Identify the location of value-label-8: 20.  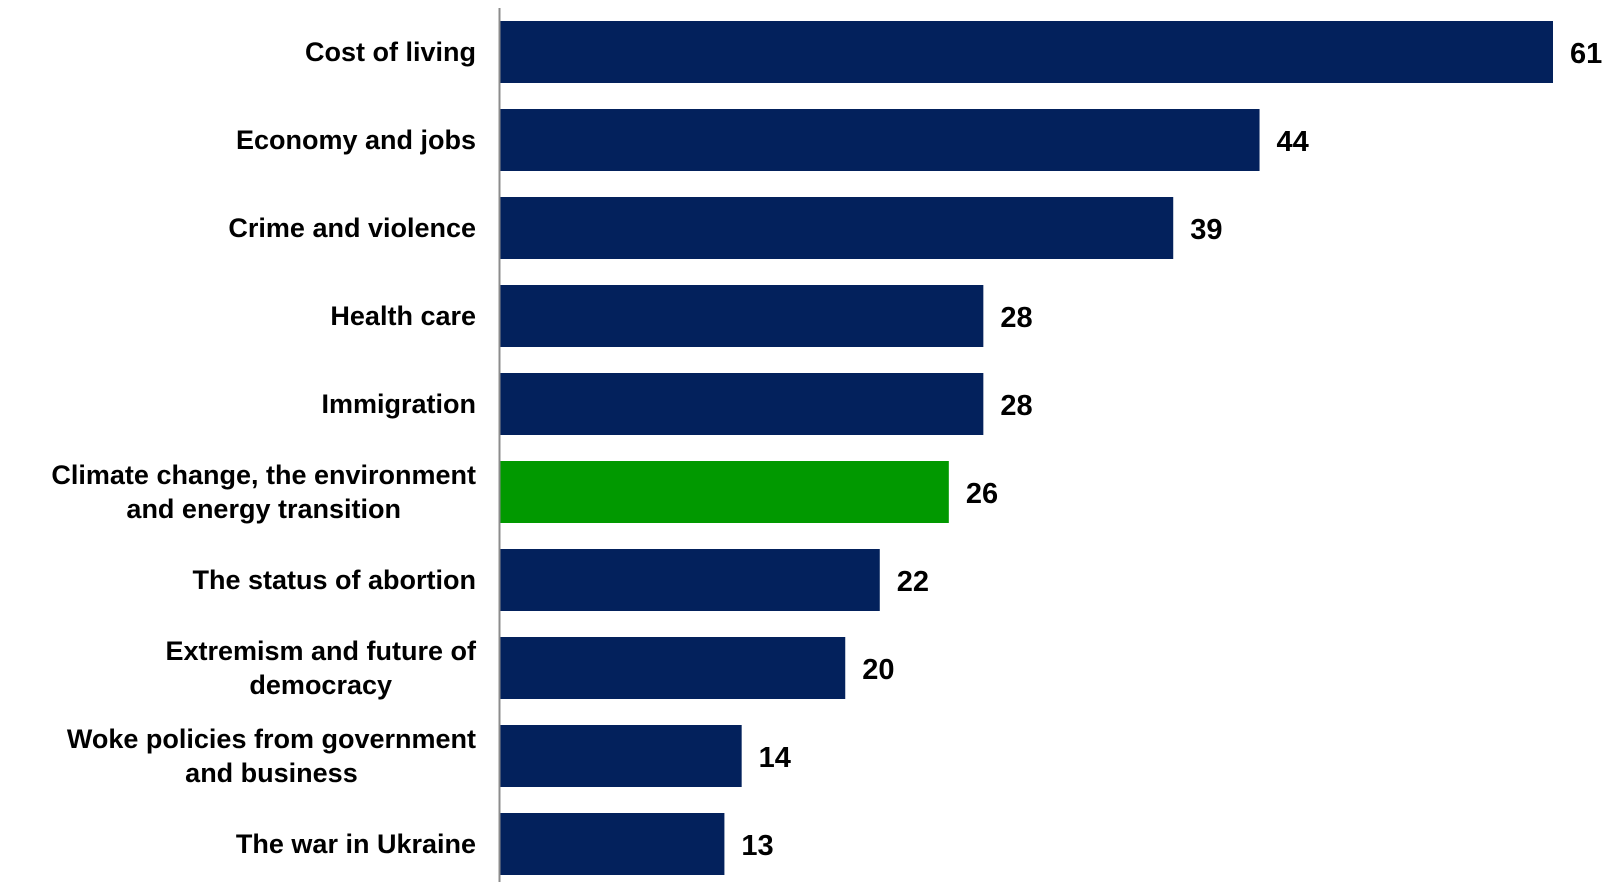
(878, 670).